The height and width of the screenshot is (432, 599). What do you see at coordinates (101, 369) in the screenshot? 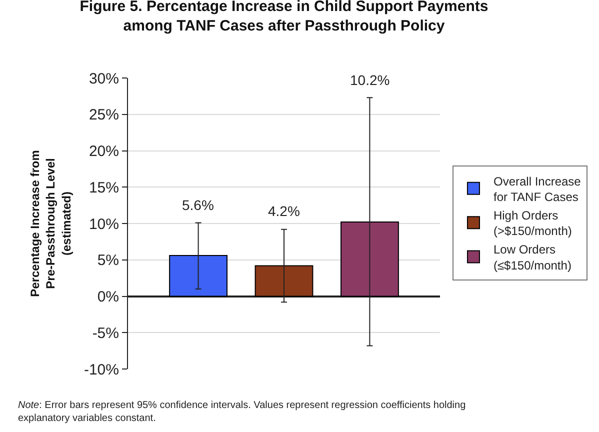
I see `y-tick-label: -10%` at bounding box center [101, 369].